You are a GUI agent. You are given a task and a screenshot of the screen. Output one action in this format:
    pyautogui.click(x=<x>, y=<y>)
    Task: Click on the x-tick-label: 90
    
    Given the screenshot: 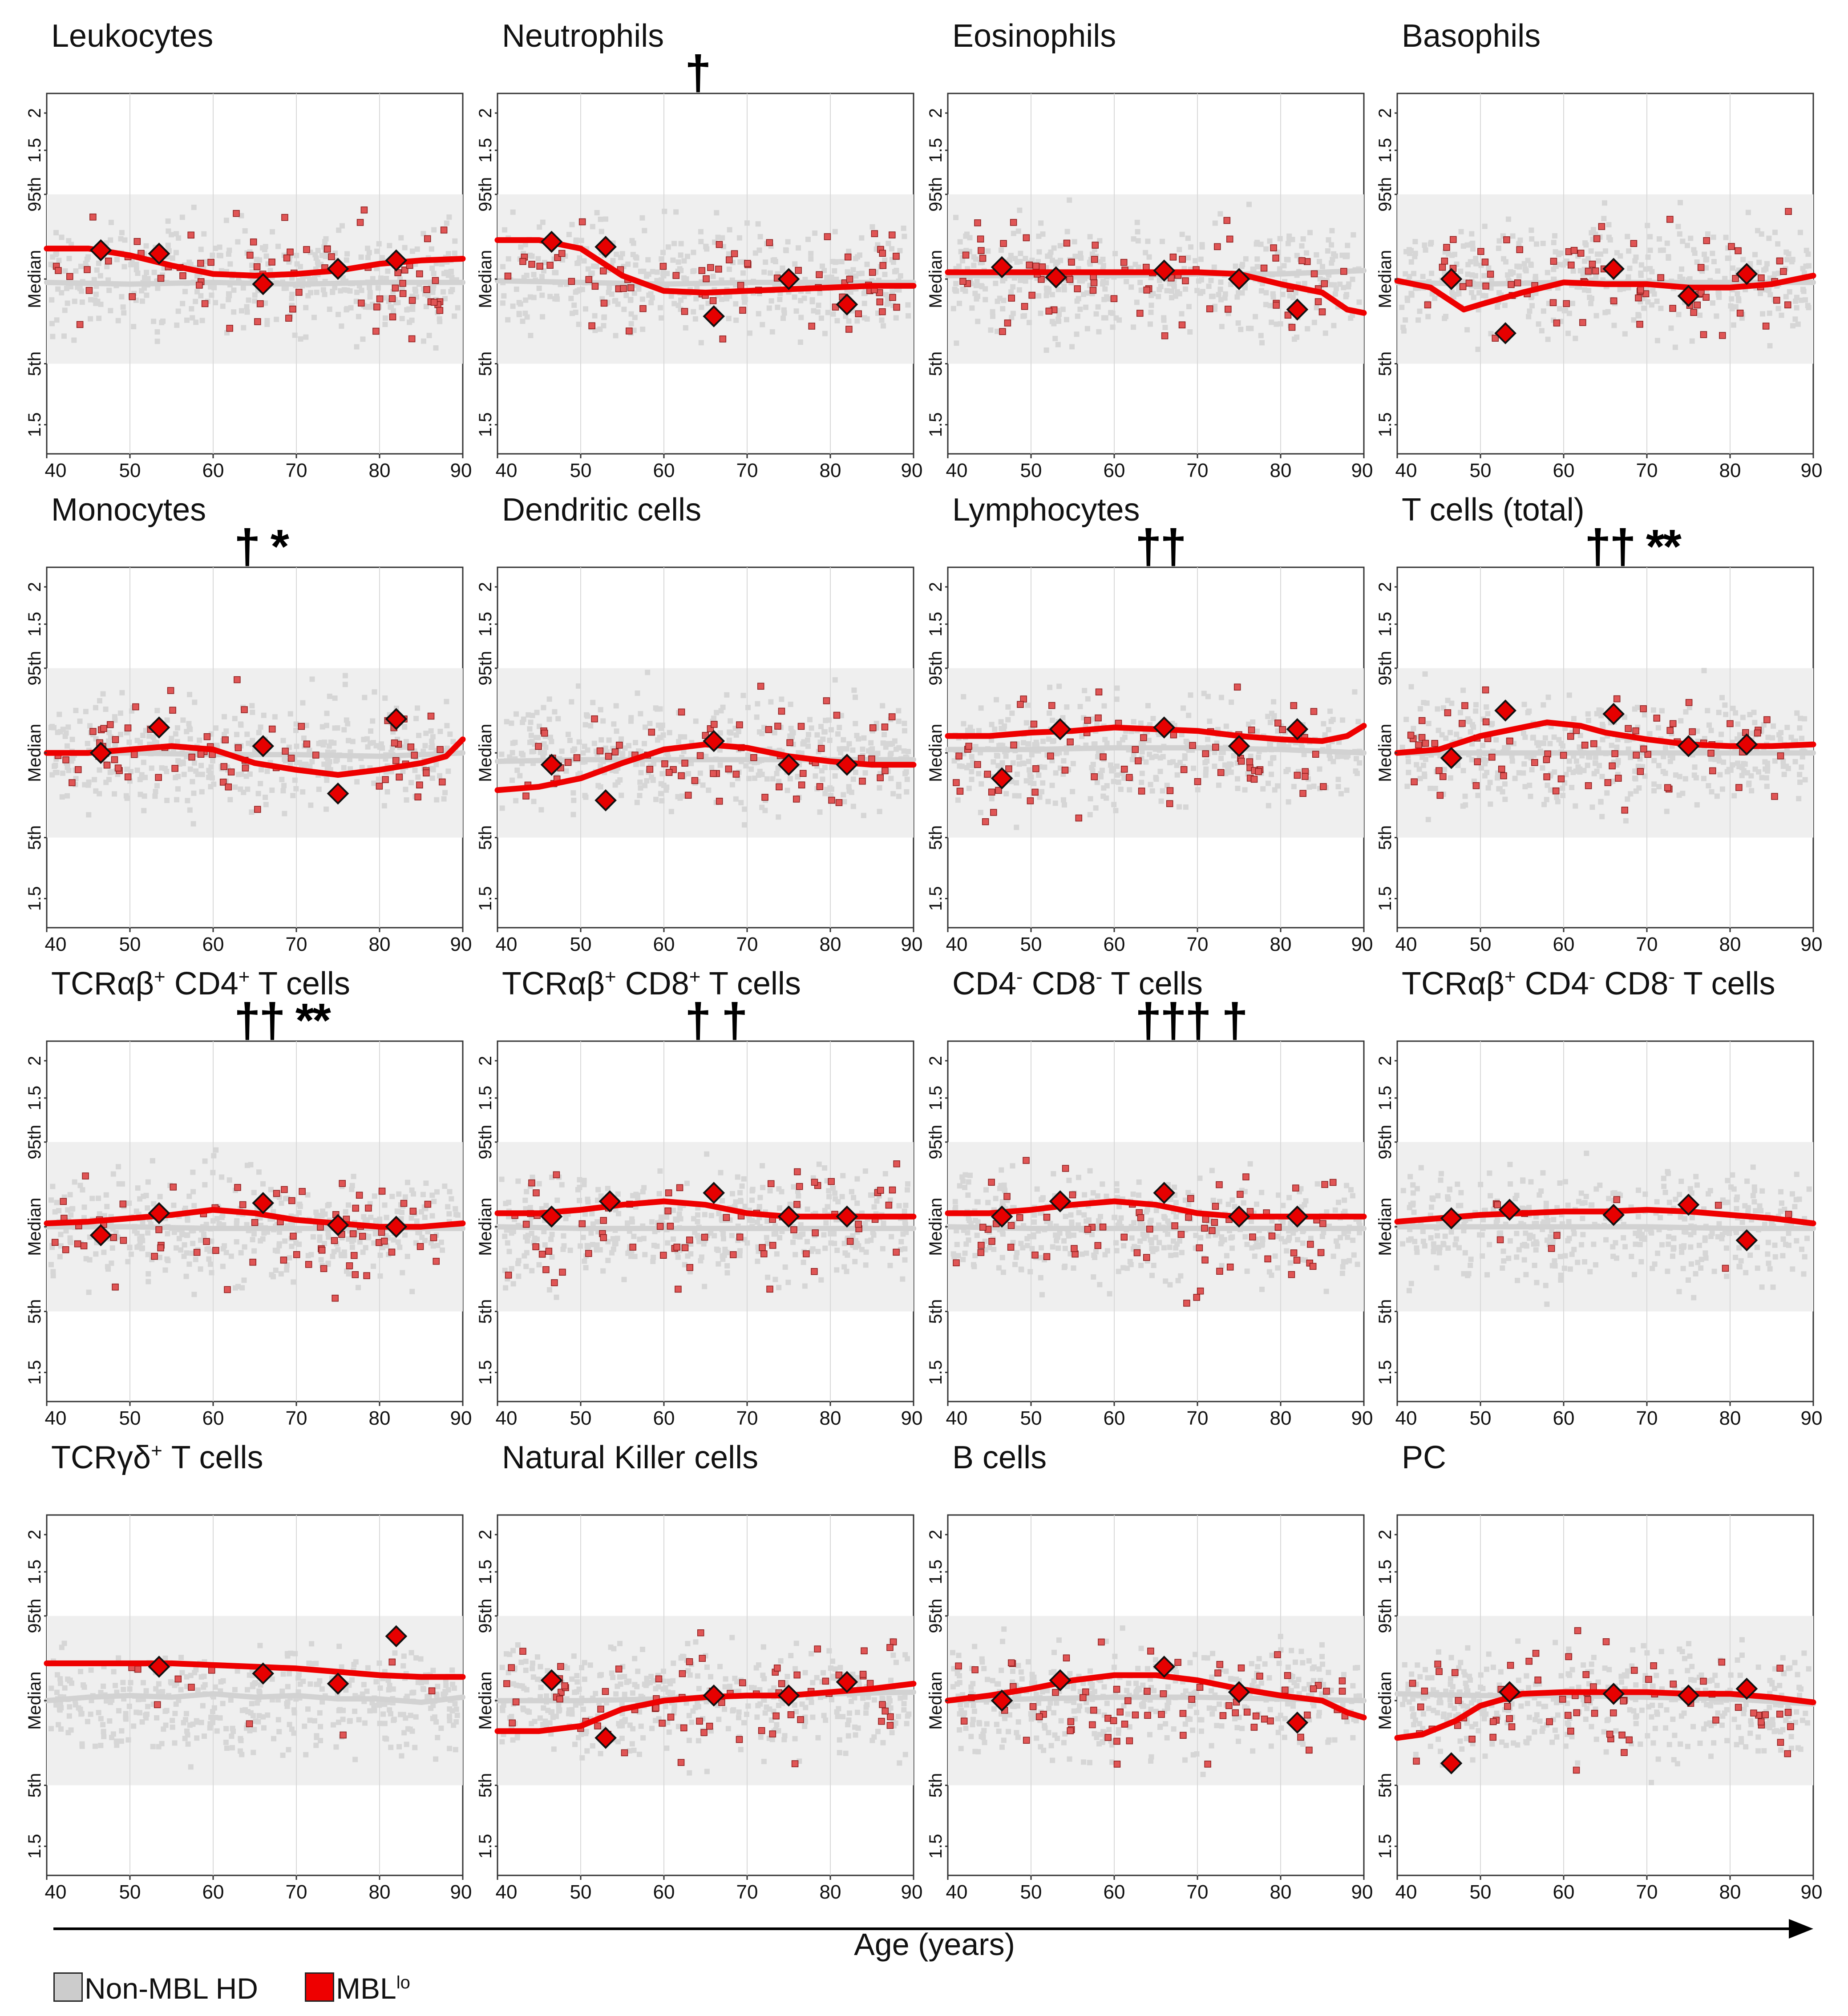 What is the action you would take?
    pyautogui.click(x=1362, y=471)
    